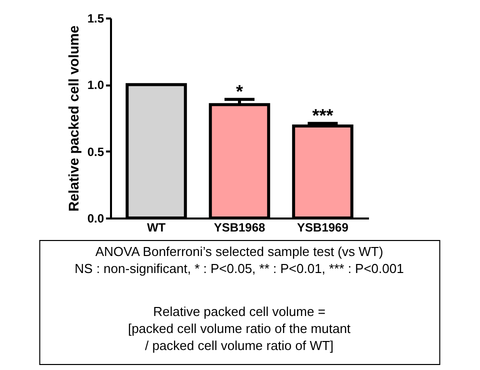  Describe the element at coordinates (239, 328) in the screenshot. I see `text: Relative packed cell volume = [packed cell volume ratio of the mutant / packed cell volume ratio of WT]` at that location.